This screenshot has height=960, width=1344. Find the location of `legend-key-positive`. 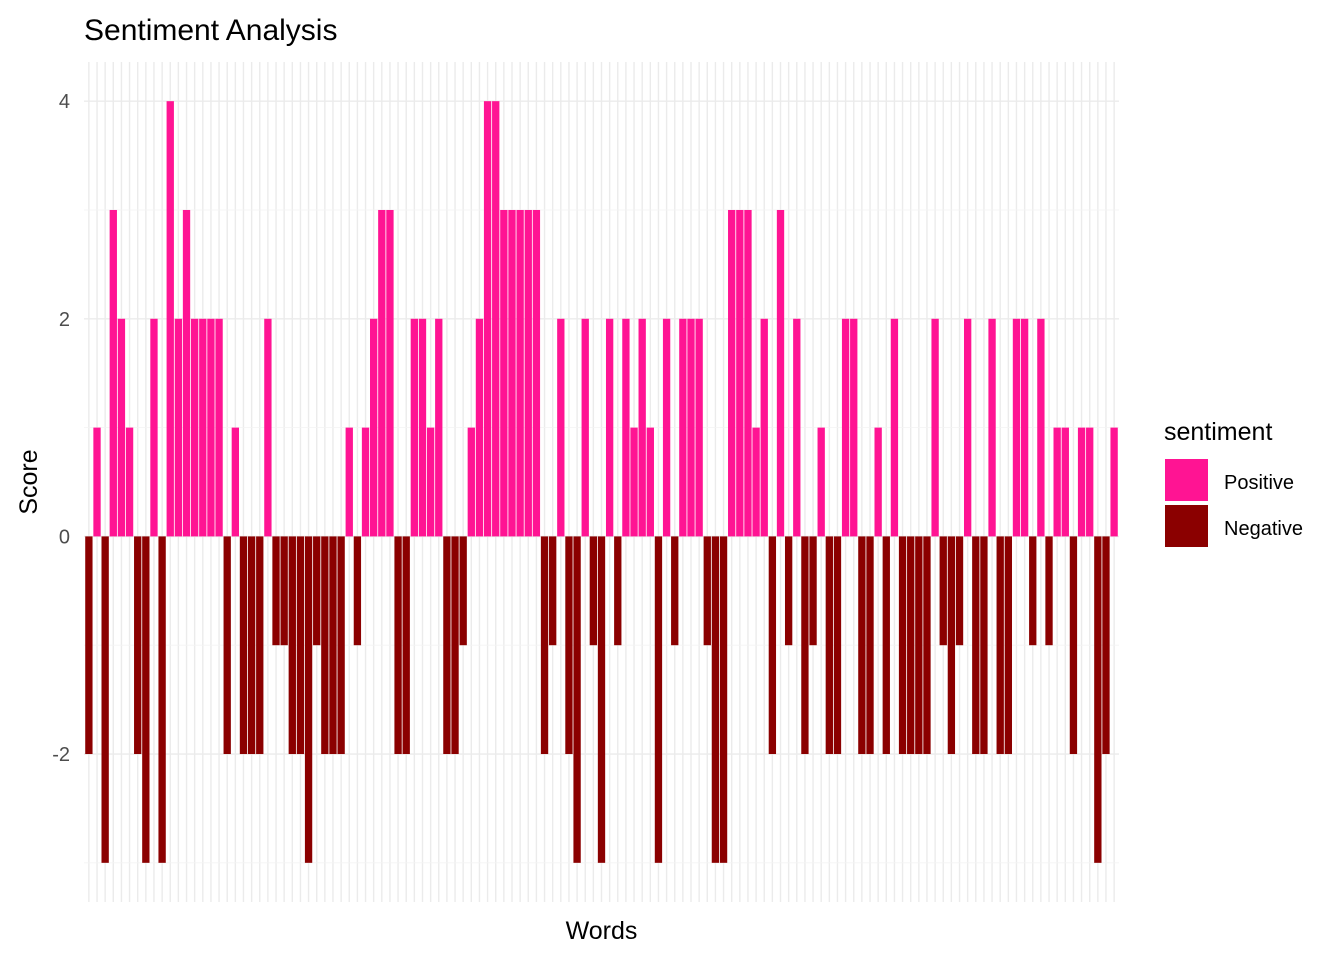

legend-key-positive is located at coordinates (1186, 480).